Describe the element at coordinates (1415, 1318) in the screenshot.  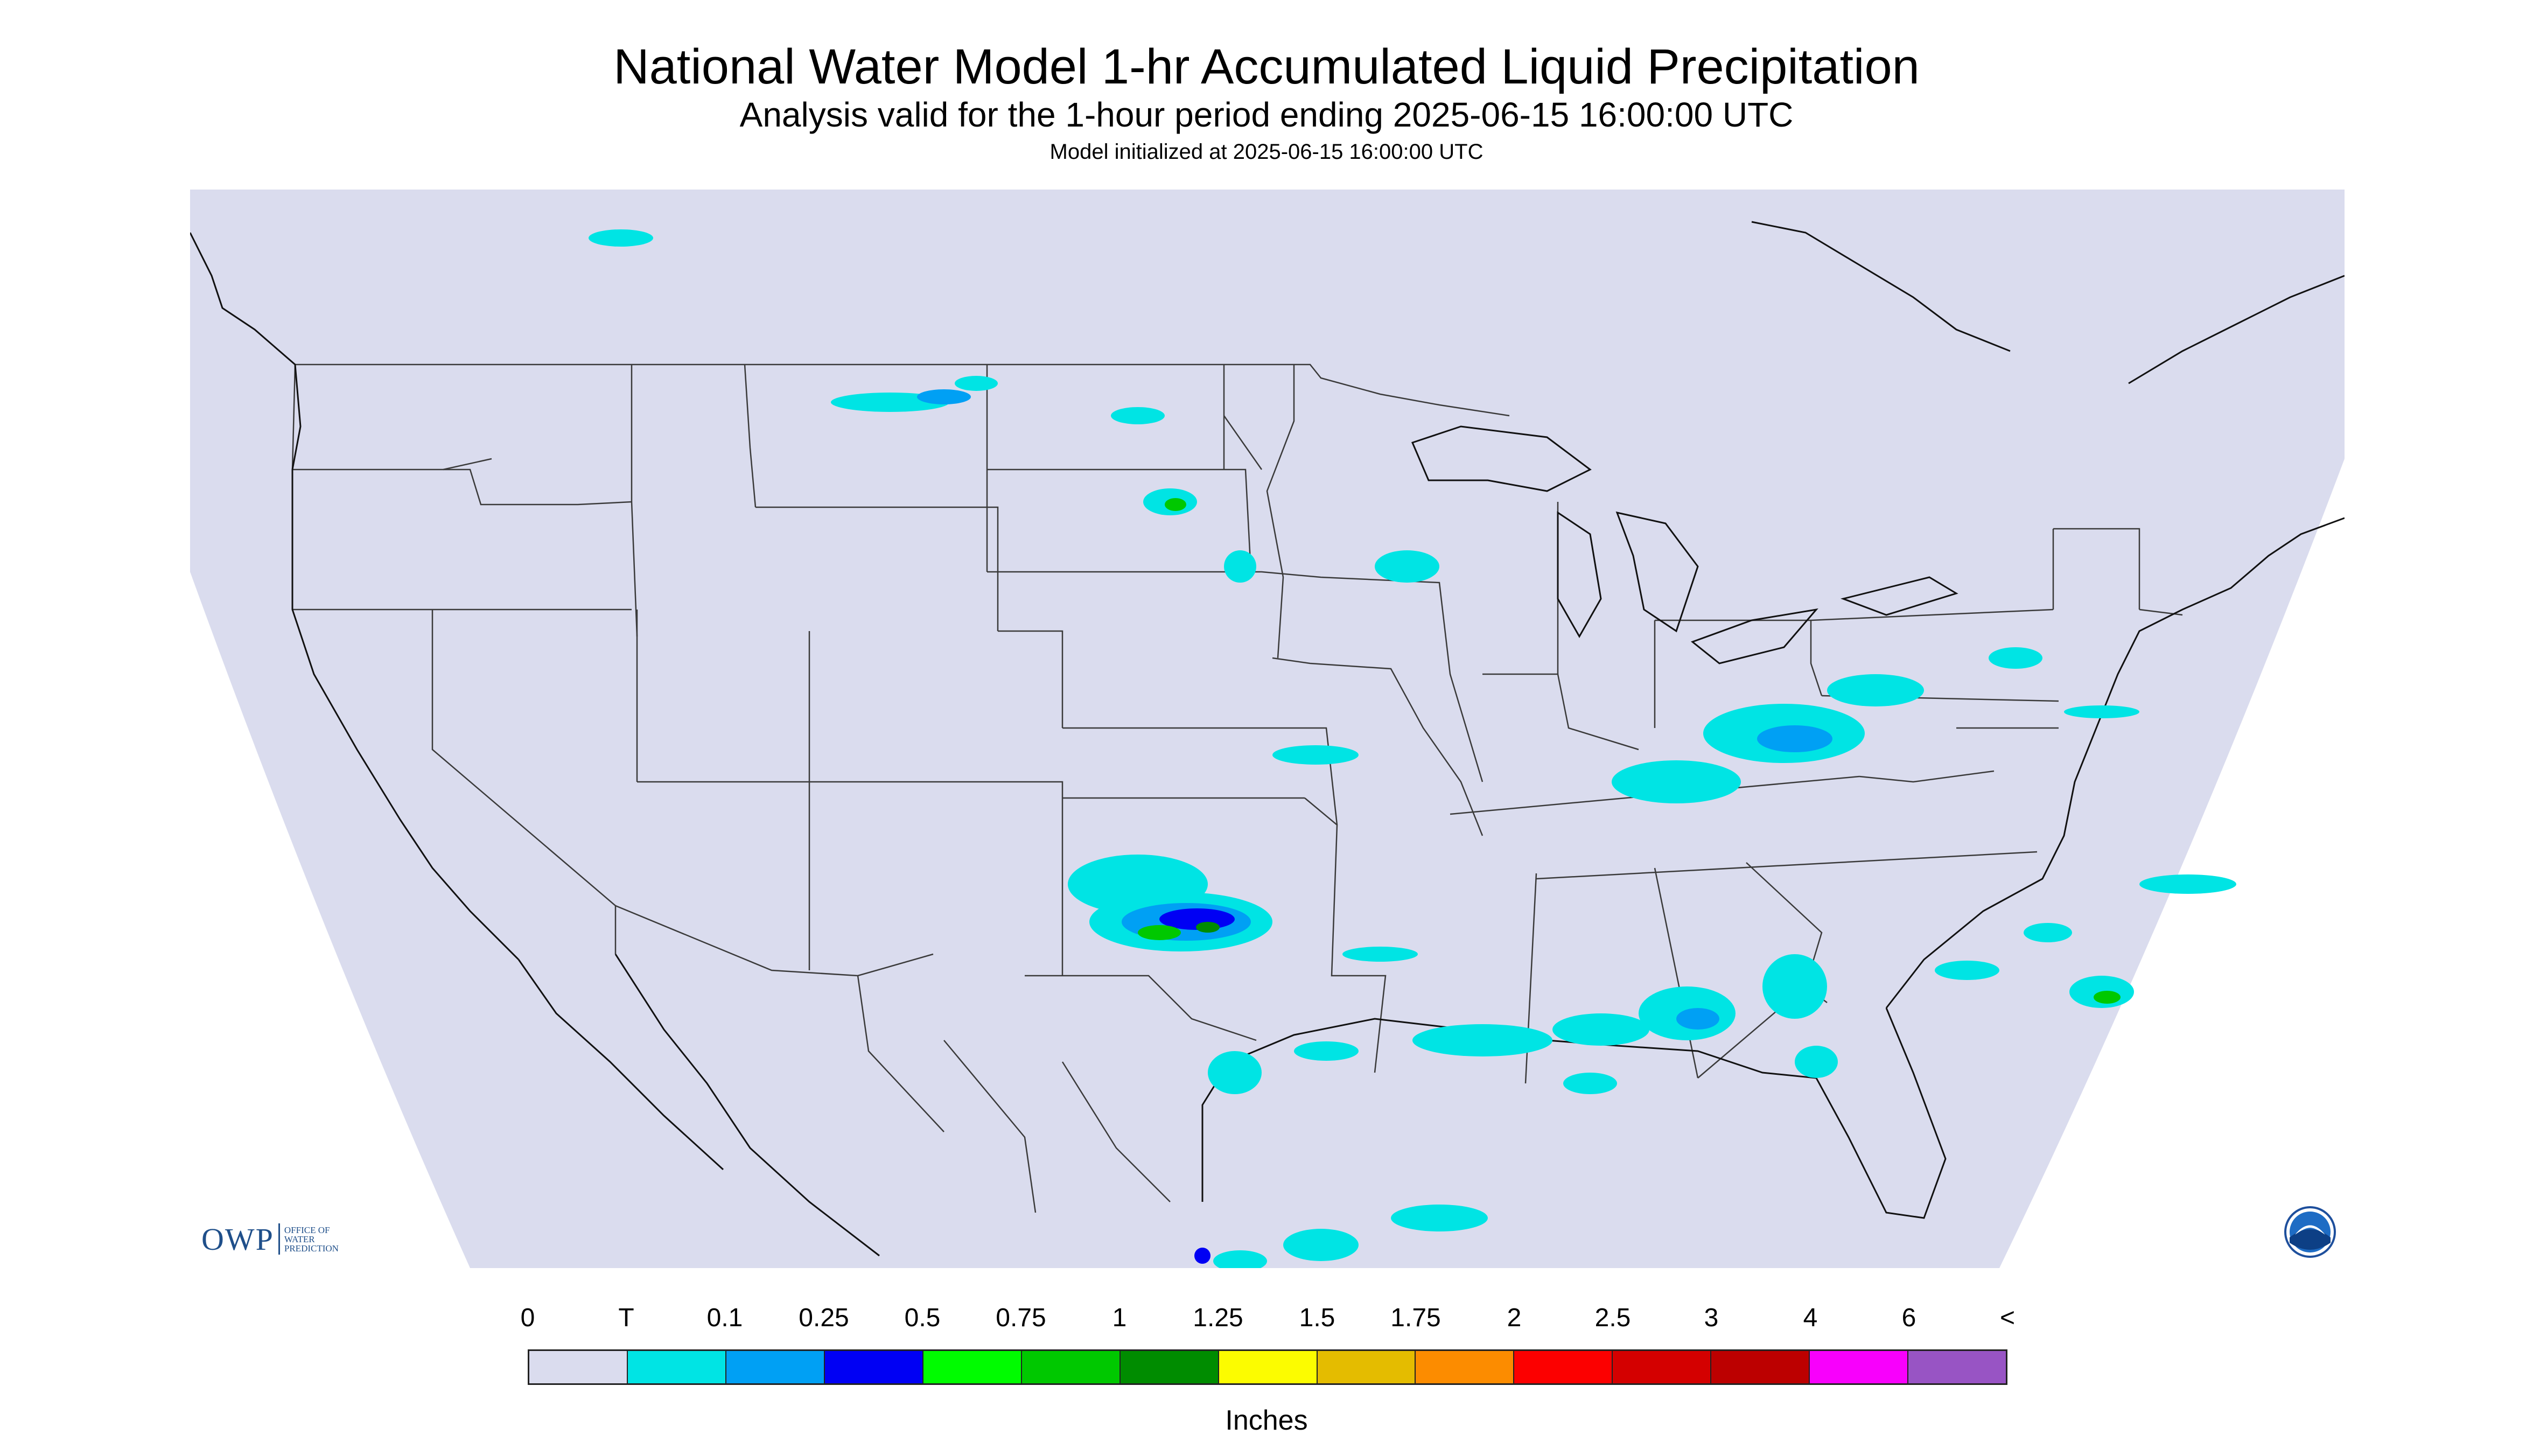
I see `legend-tick: 1.75` at that location.